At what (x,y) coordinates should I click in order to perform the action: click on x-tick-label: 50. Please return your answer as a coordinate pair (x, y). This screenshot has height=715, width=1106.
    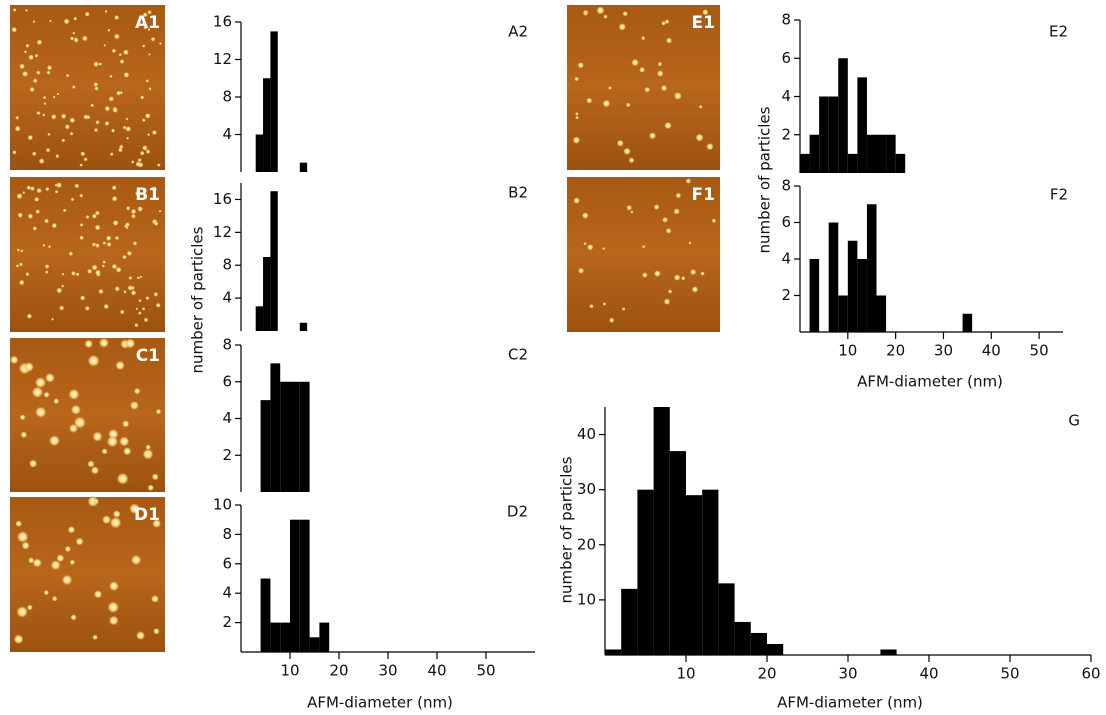
    Looking at the image, I should click on (485, 671).